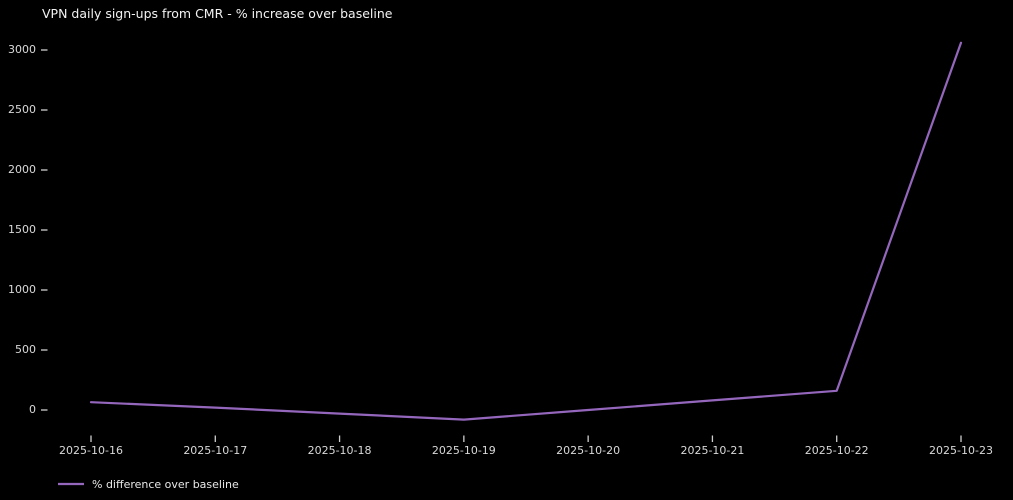 This screenshot has height=500, width=1013. Describe the element at coordinates (463, 450) in the screenshot. I see `x-tick-label: 2025-10-19` at that location.